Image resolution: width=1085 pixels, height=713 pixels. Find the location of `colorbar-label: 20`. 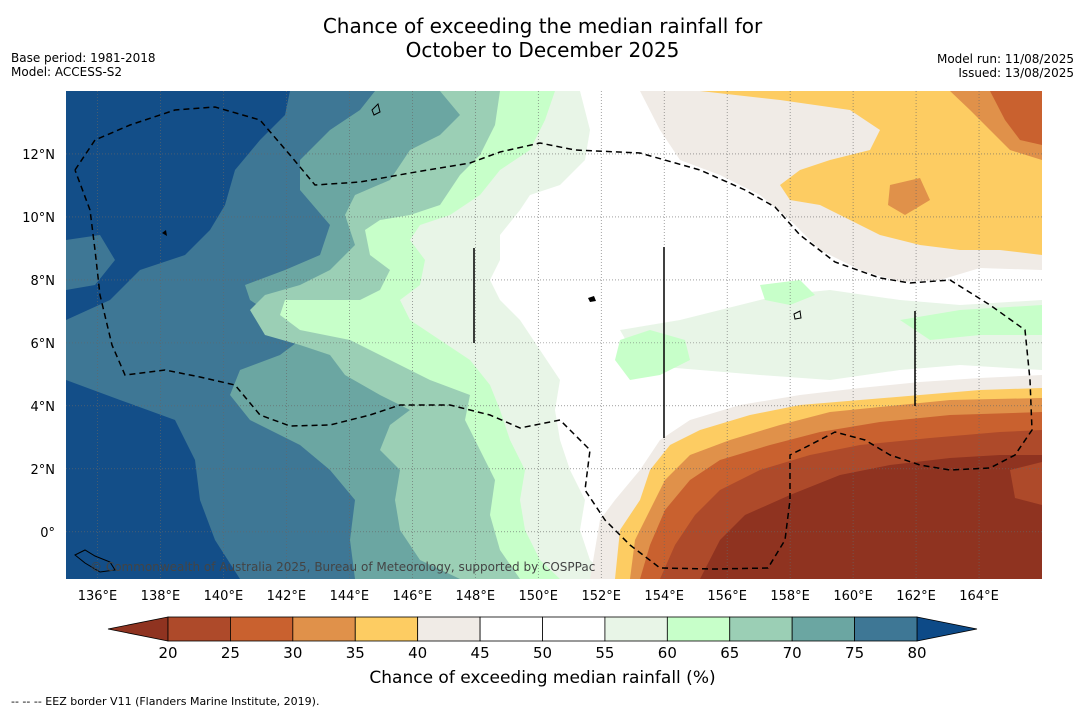

colorbar-label: 20 is located at coordinates (167, 653).